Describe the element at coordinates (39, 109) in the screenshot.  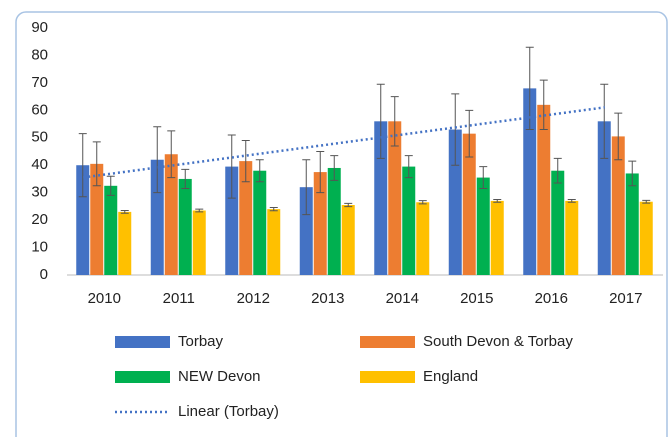
I see `y-tick-label: 60` at that location.